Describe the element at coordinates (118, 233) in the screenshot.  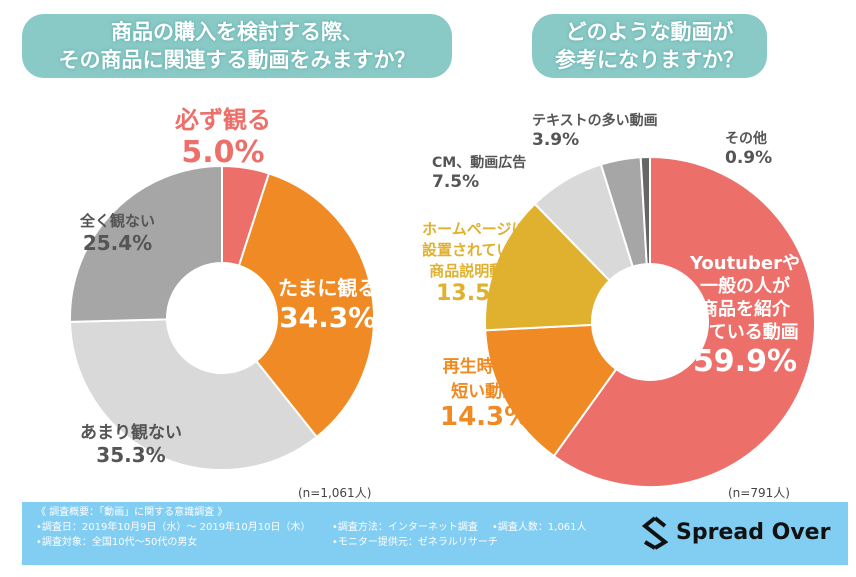
I see `label-never: 全く観ない 25.4%` at that location.